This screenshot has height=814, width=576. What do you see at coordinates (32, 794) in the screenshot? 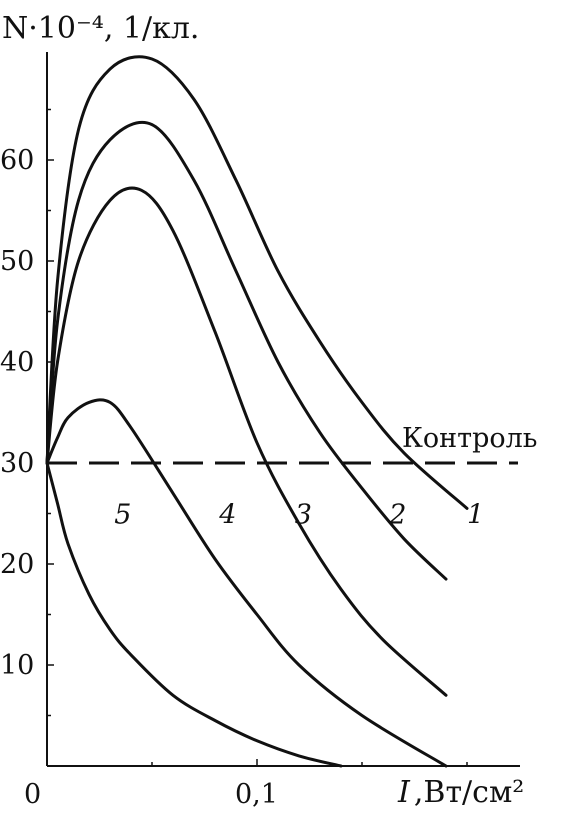
I see `x-tick-label: 0` at bounding box center [32, 794].